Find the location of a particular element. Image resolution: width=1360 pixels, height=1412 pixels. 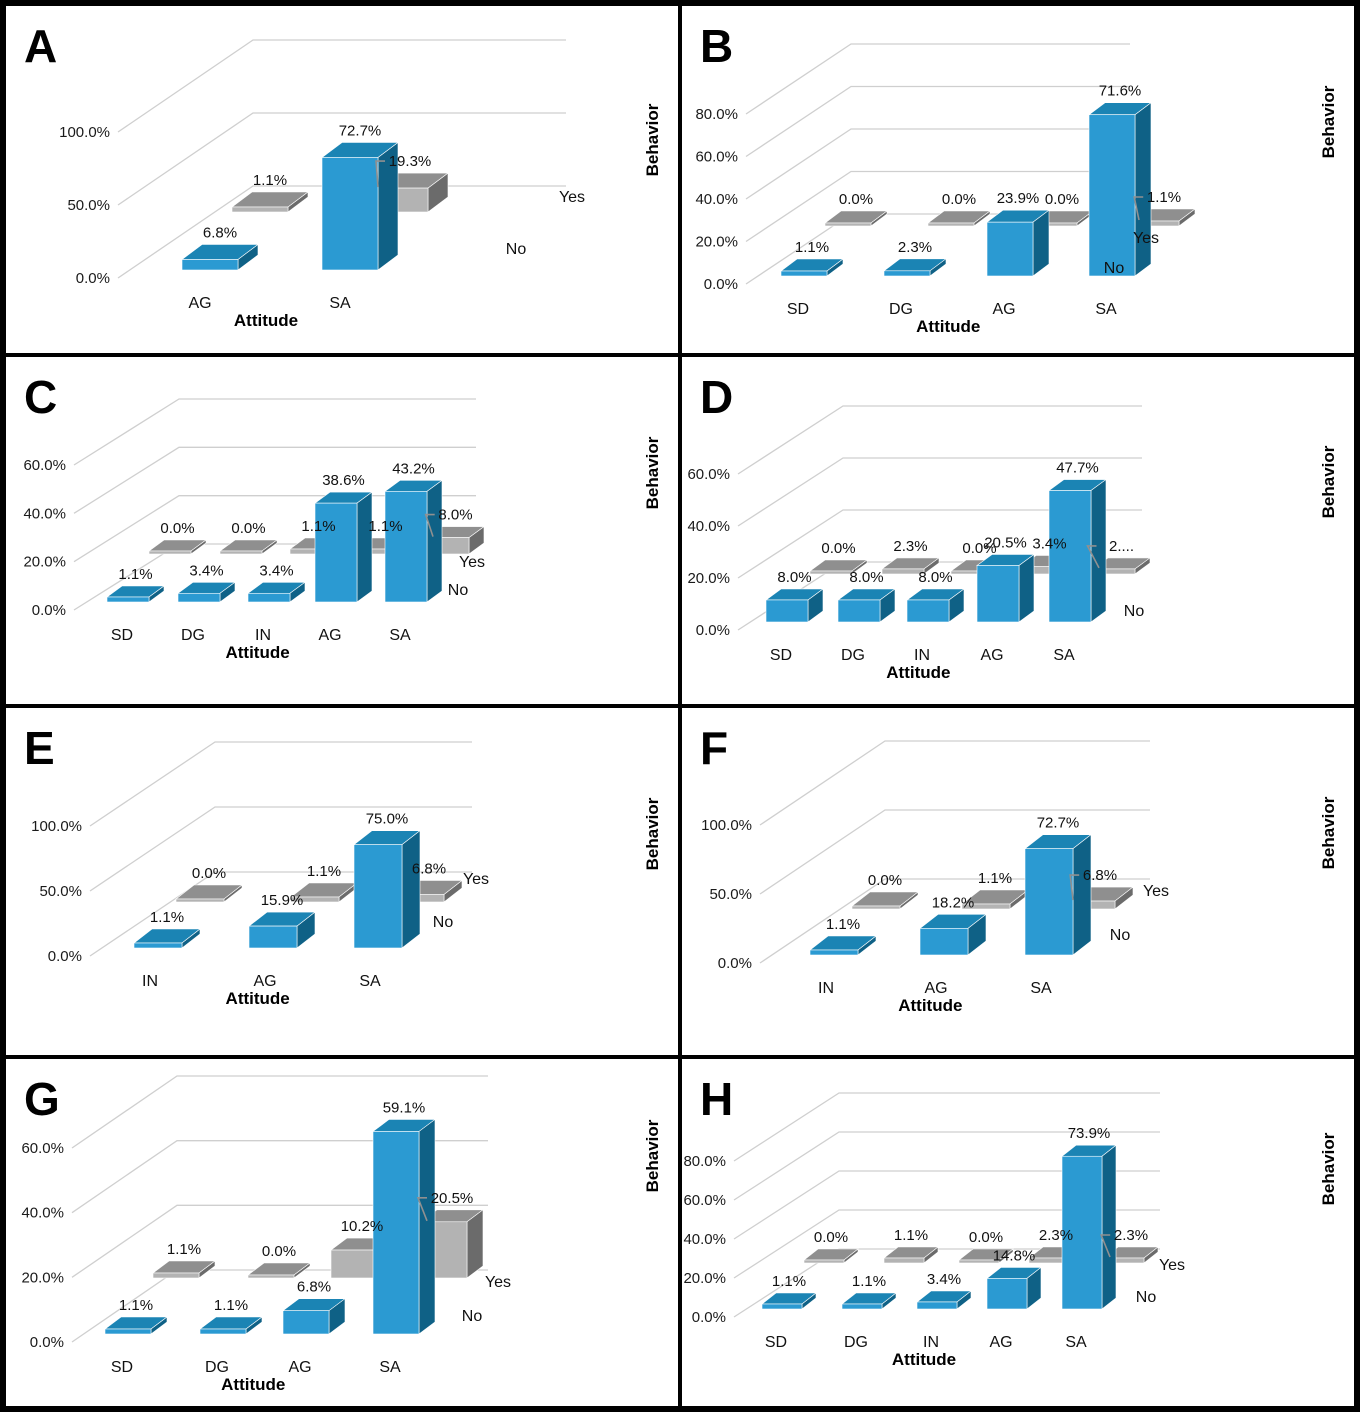

panel-letter: H is located at coordinates (716, 1099).